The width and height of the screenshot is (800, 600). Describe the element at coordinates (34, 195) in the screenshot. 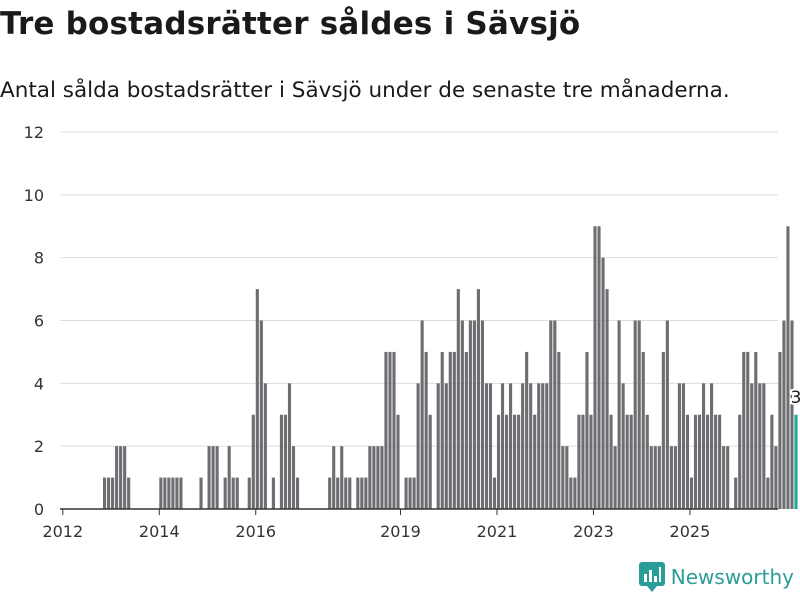

I see `y-tick-label: 10` at that location.